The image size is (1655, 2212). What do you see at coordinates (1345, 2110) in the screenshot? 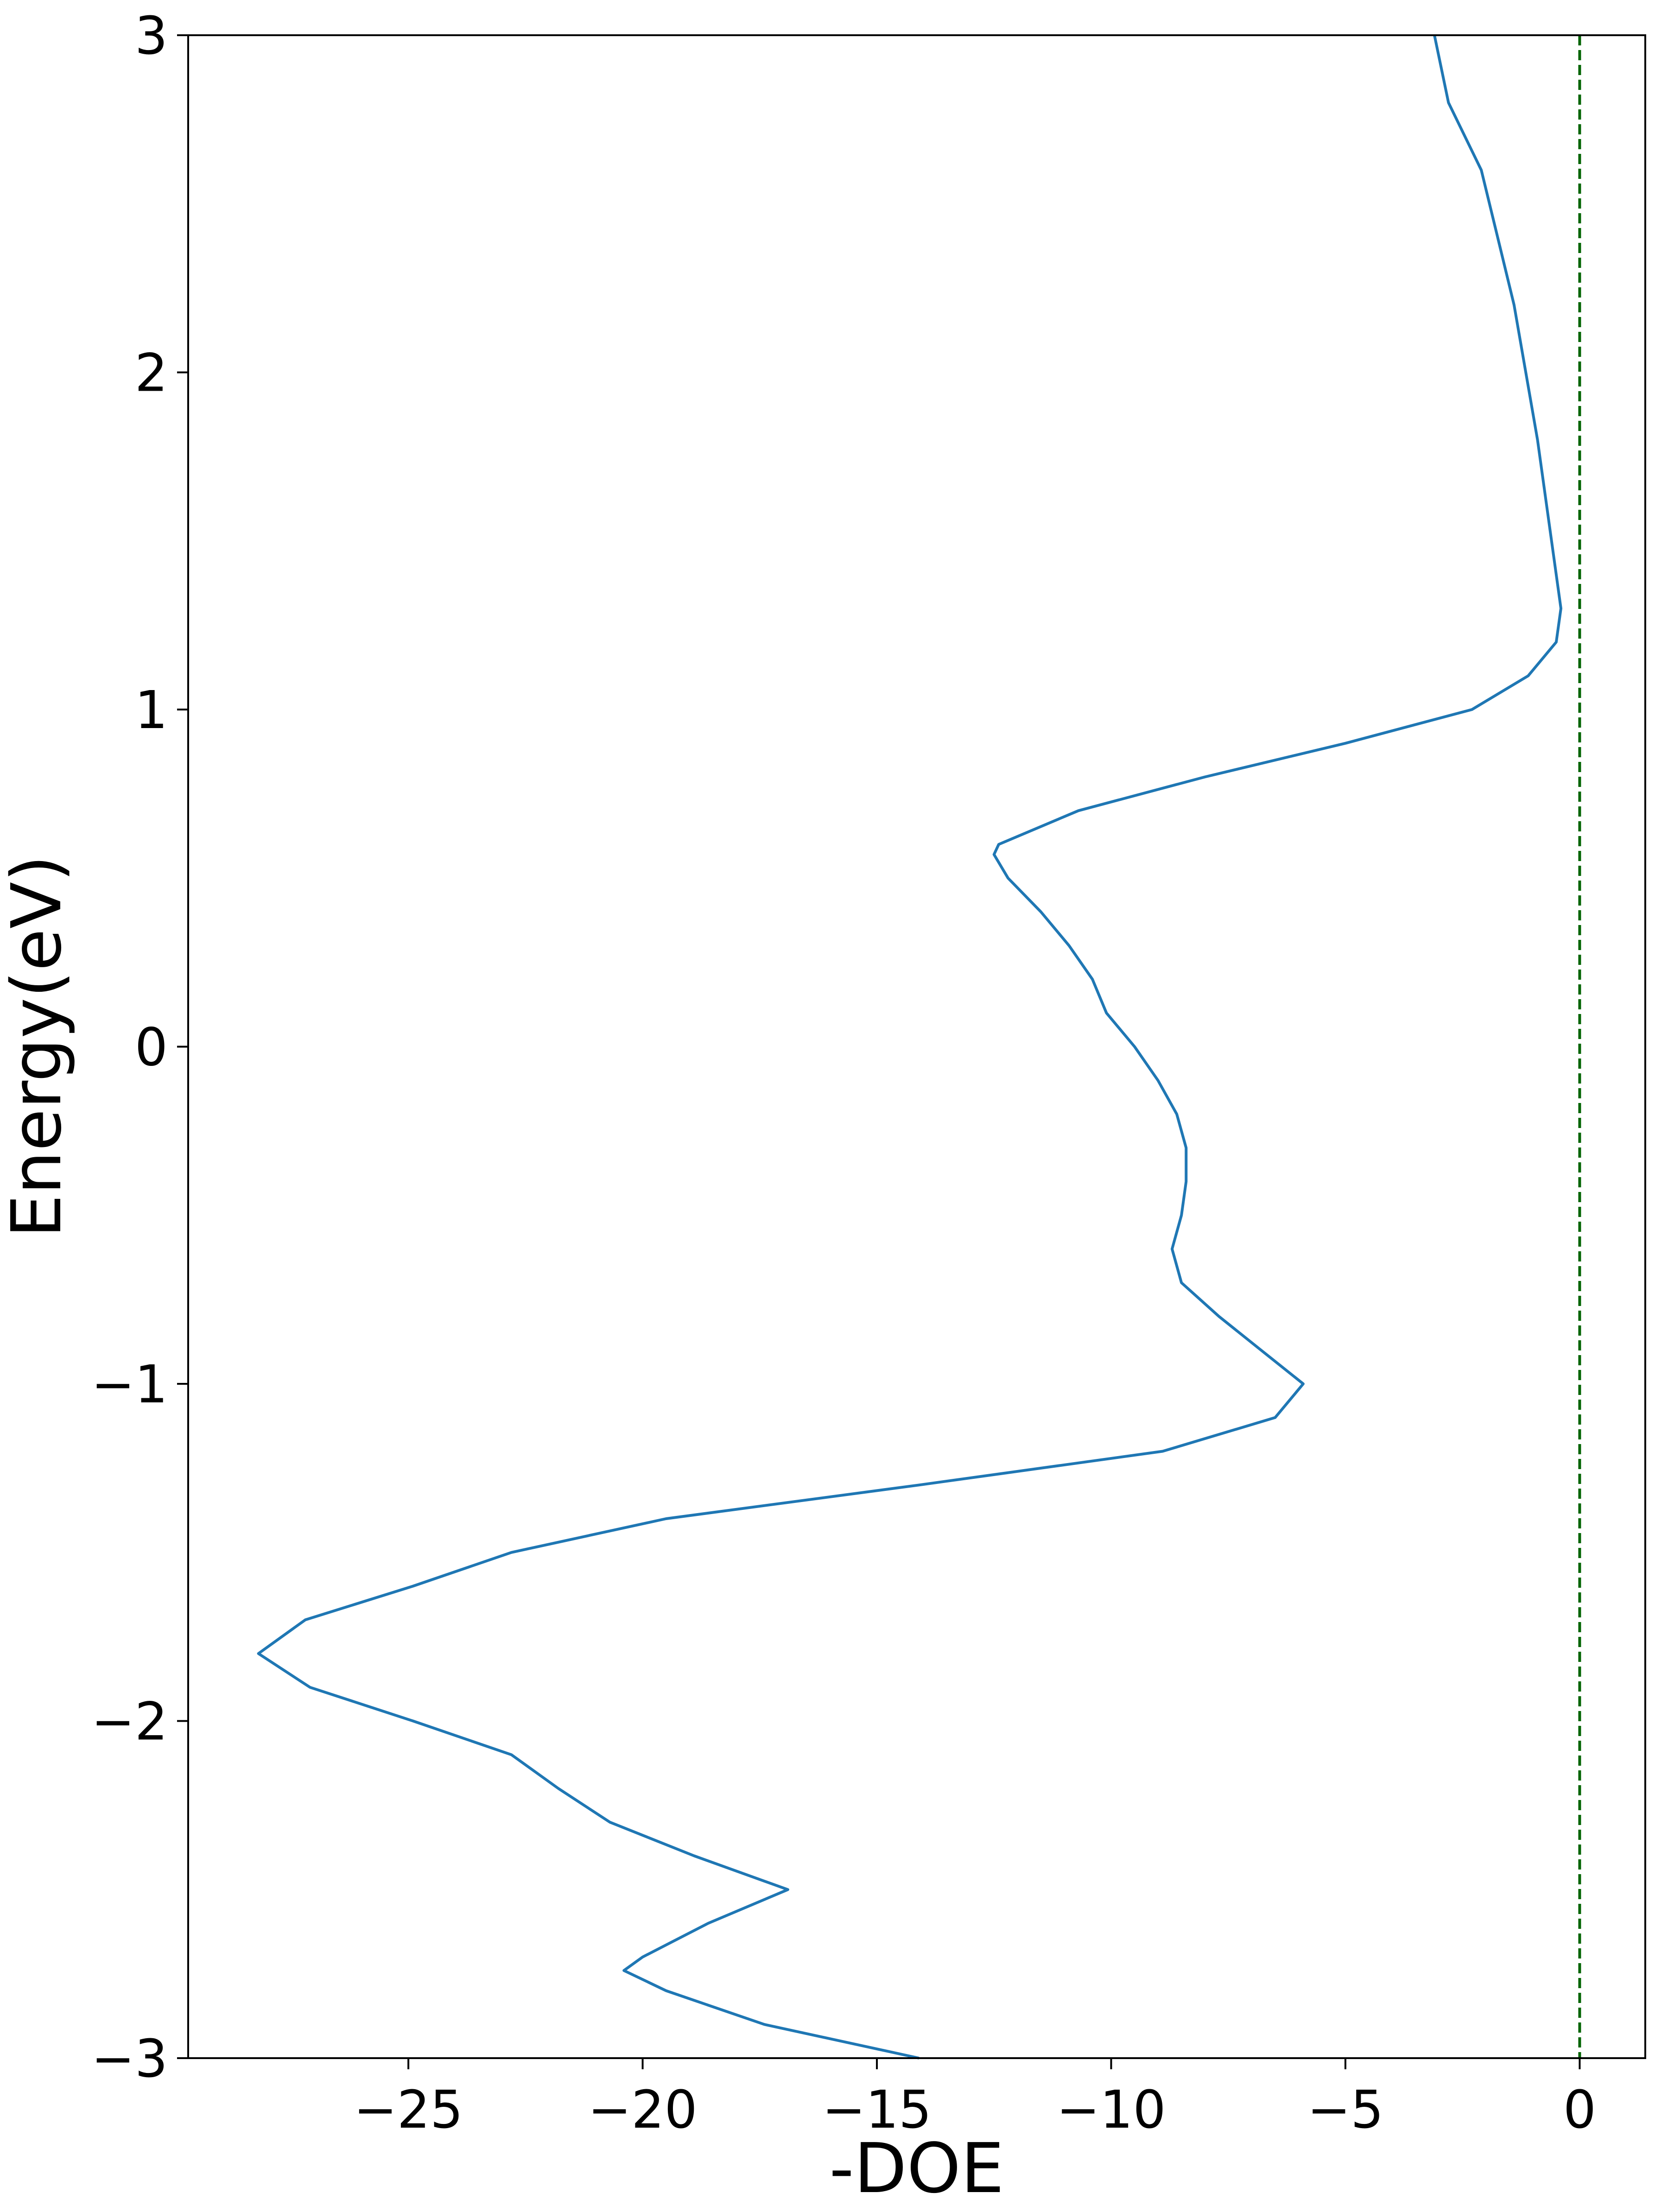
I see `x-tick-label: −5` at bounding box center [1345, 2110].